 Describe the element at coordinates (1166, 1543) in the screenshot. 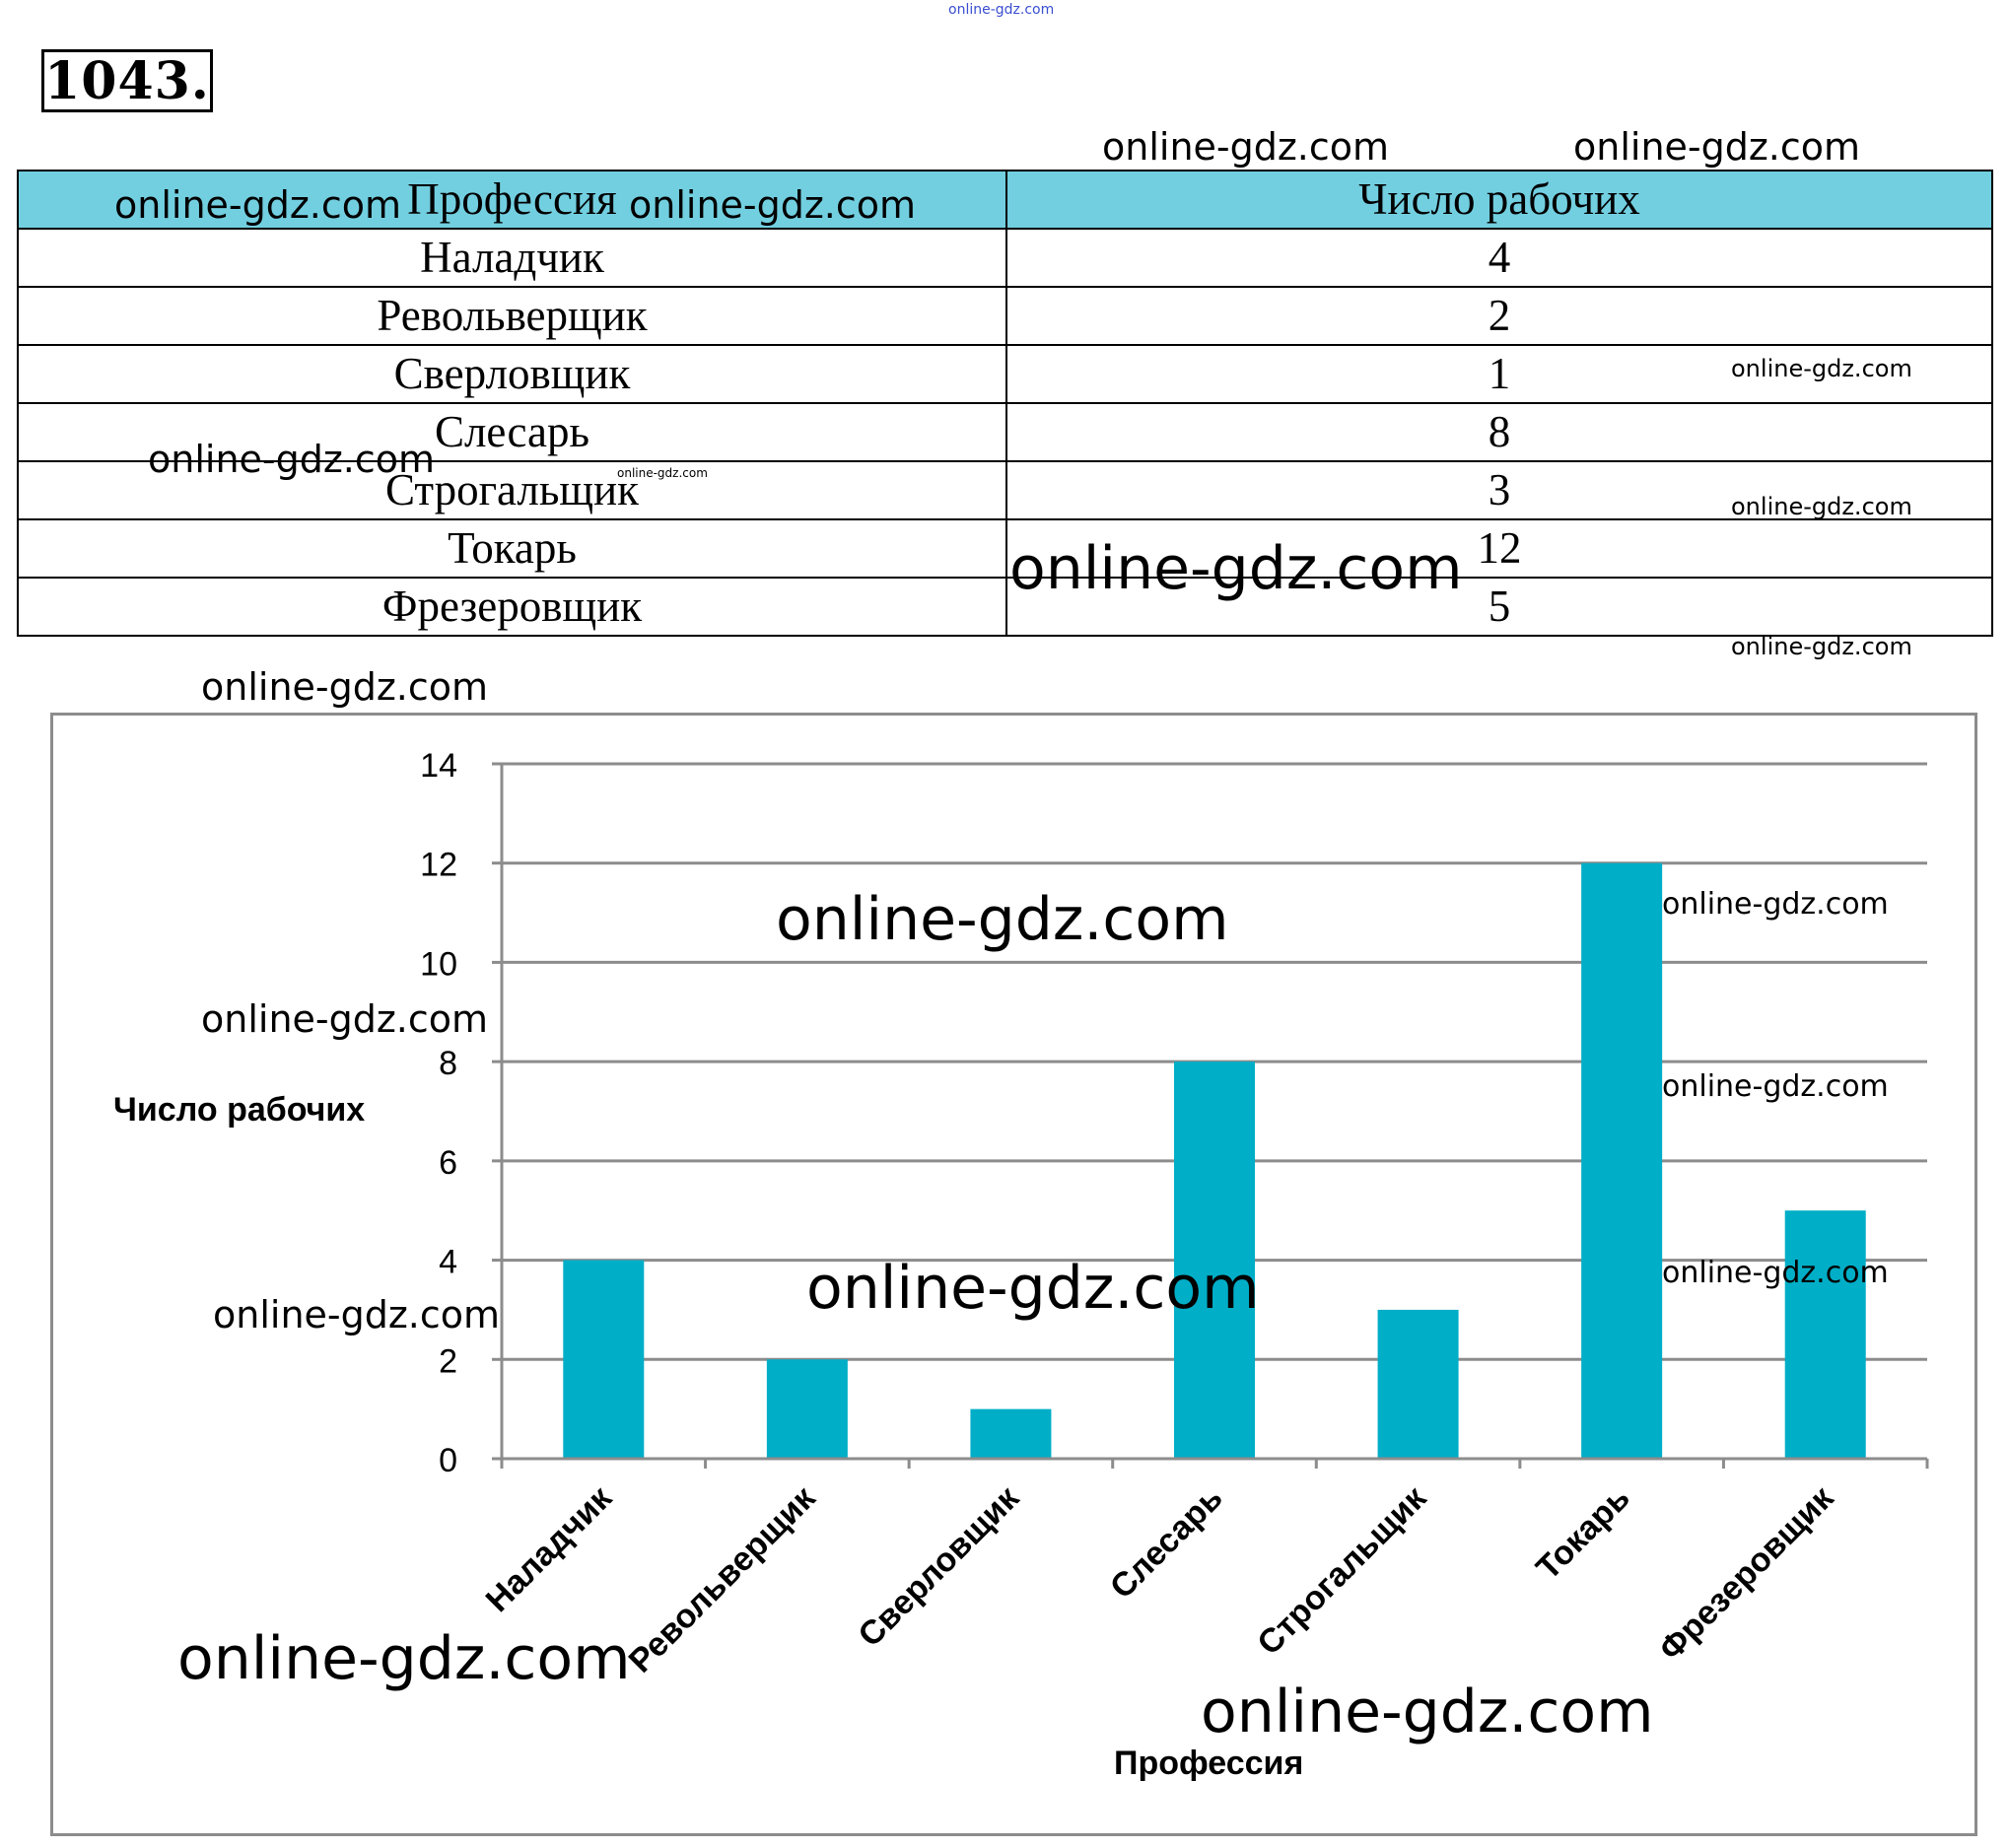

I see `x-tick-label: Слесарь` at that location.